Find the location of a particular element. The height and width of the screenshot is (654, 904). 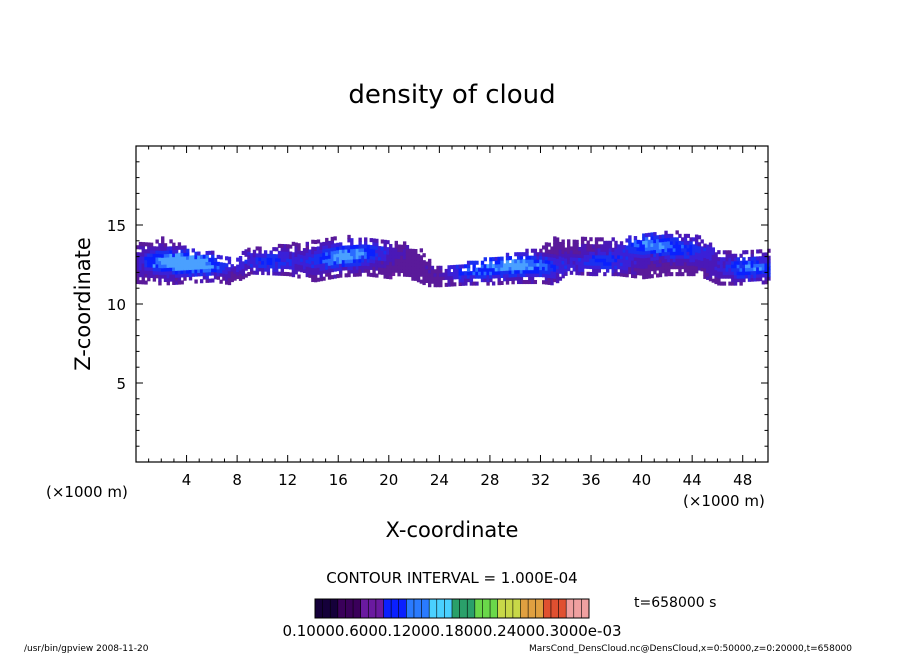

x-unit-left: (×1000 m) is located at coordinates (87, 492).